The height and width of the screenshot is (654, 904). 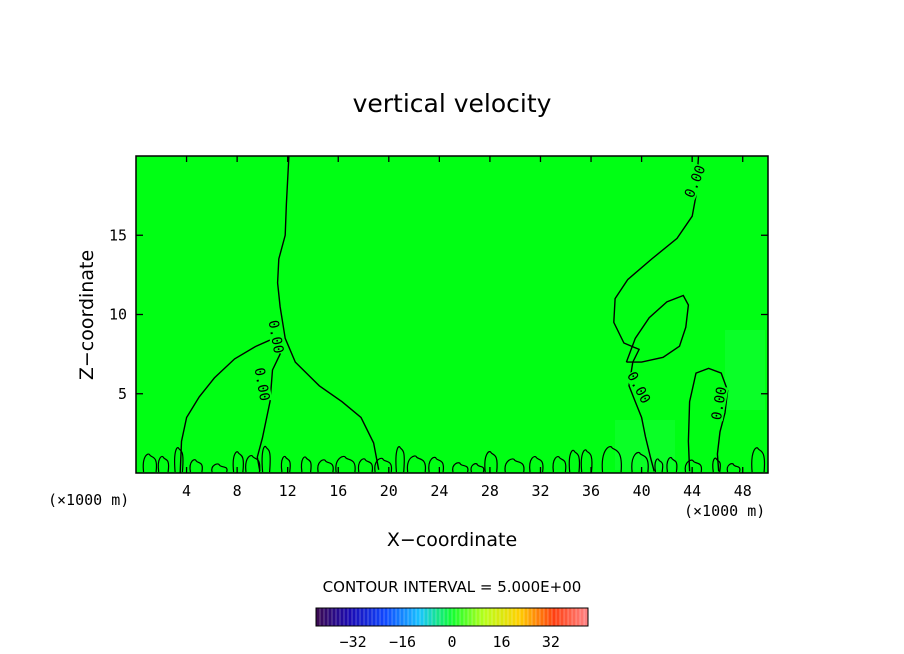 What do you see at coordinates (540, 491) in the screenshot?
I see `x-tick-label: 32` at bounding box center [540, 491].